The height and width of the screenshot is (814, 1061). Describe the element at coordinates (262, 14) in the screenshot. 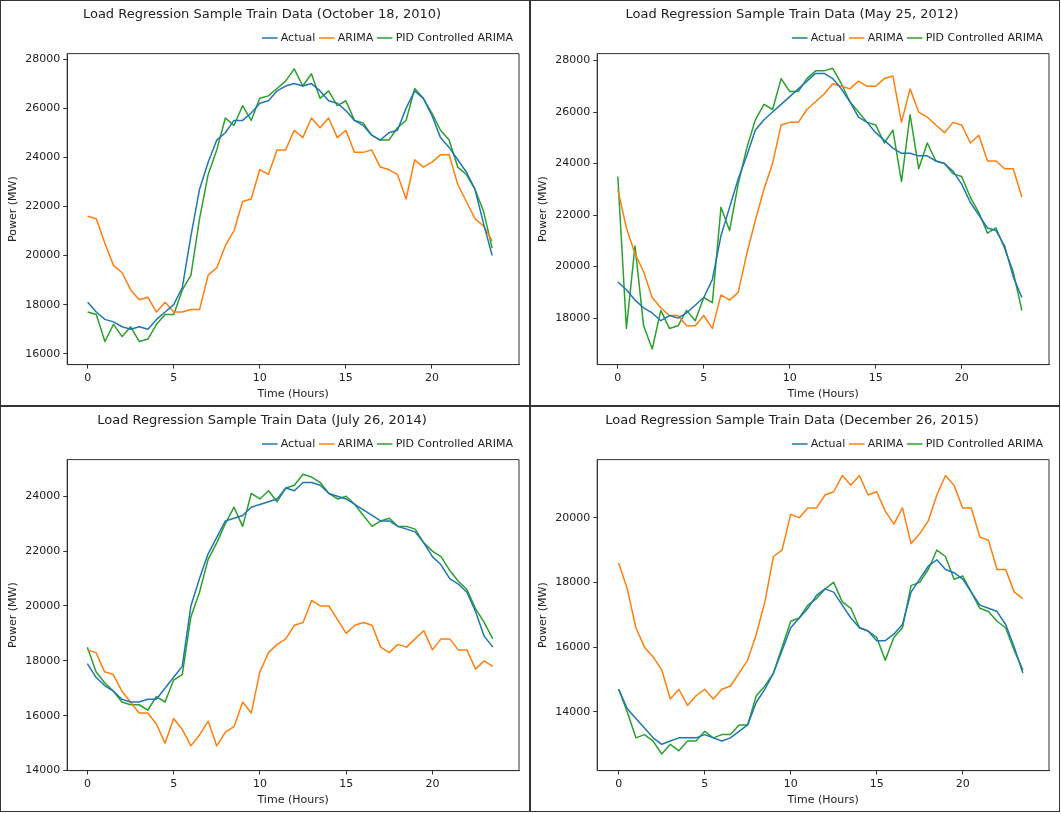

I see `chart-title: Load Regression Sample Train Data (October 18, 2010)` at that location.